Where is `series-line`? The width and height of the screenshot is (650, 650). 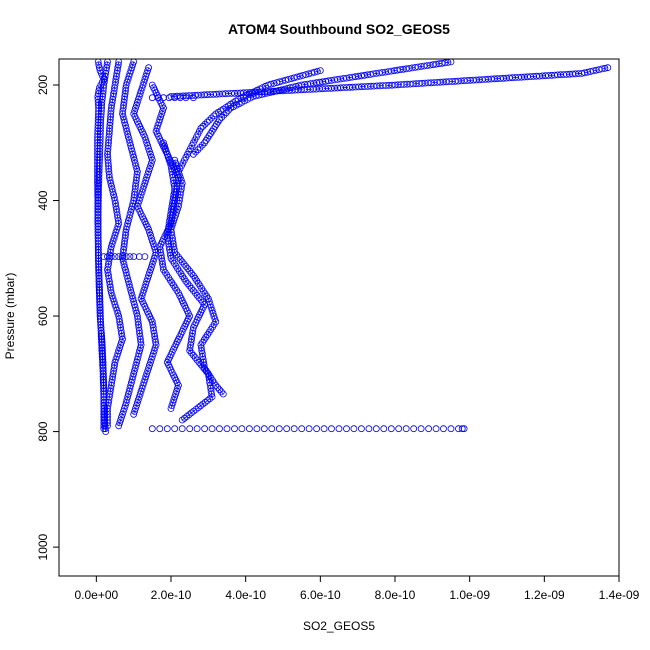
series-line is located at coordinates (322, 108).